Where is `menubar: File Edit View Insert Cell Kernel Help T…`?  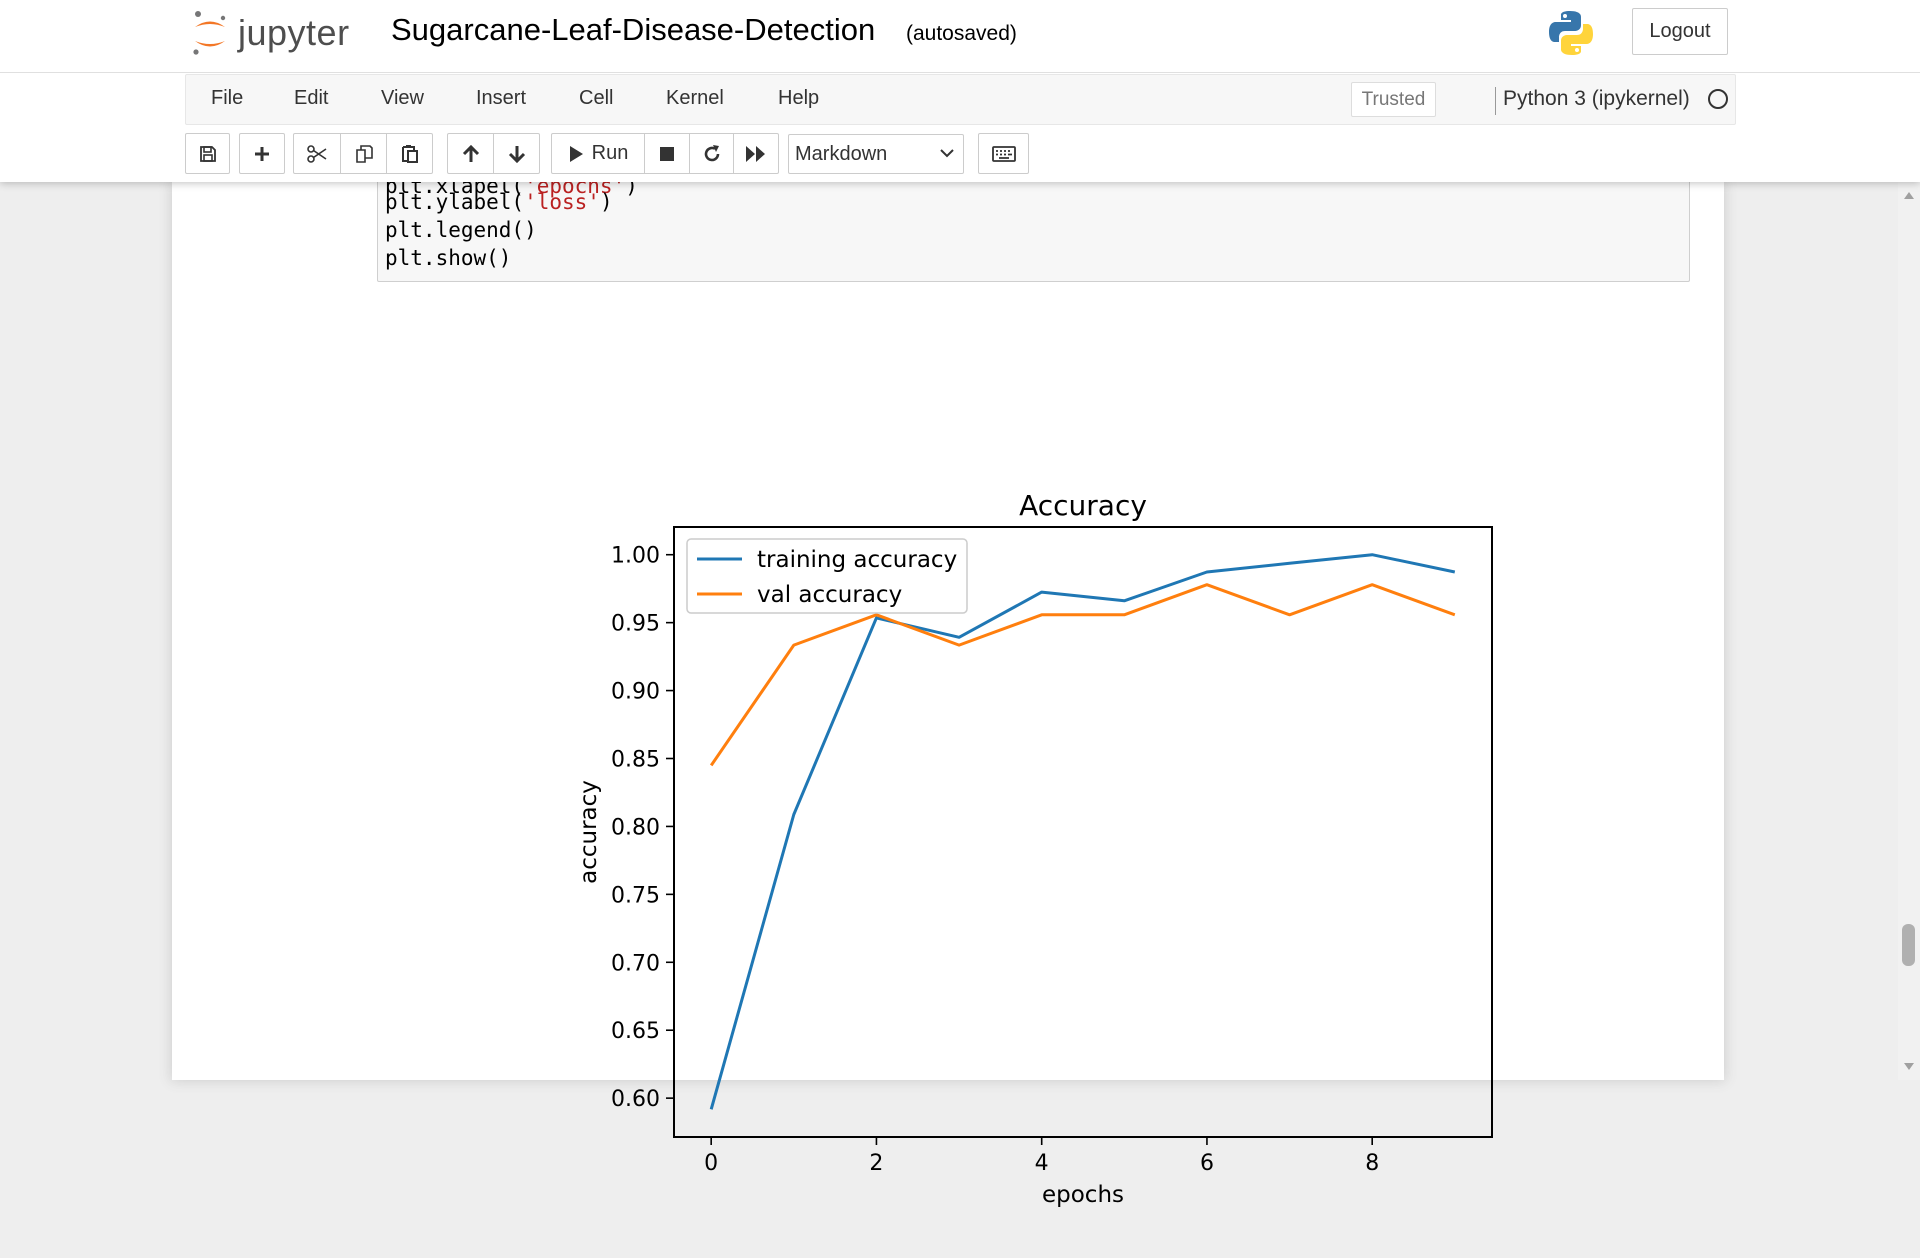
menubar: File Edit View Insert Cell Kernel Help T… is located at coordinates (960, 99).